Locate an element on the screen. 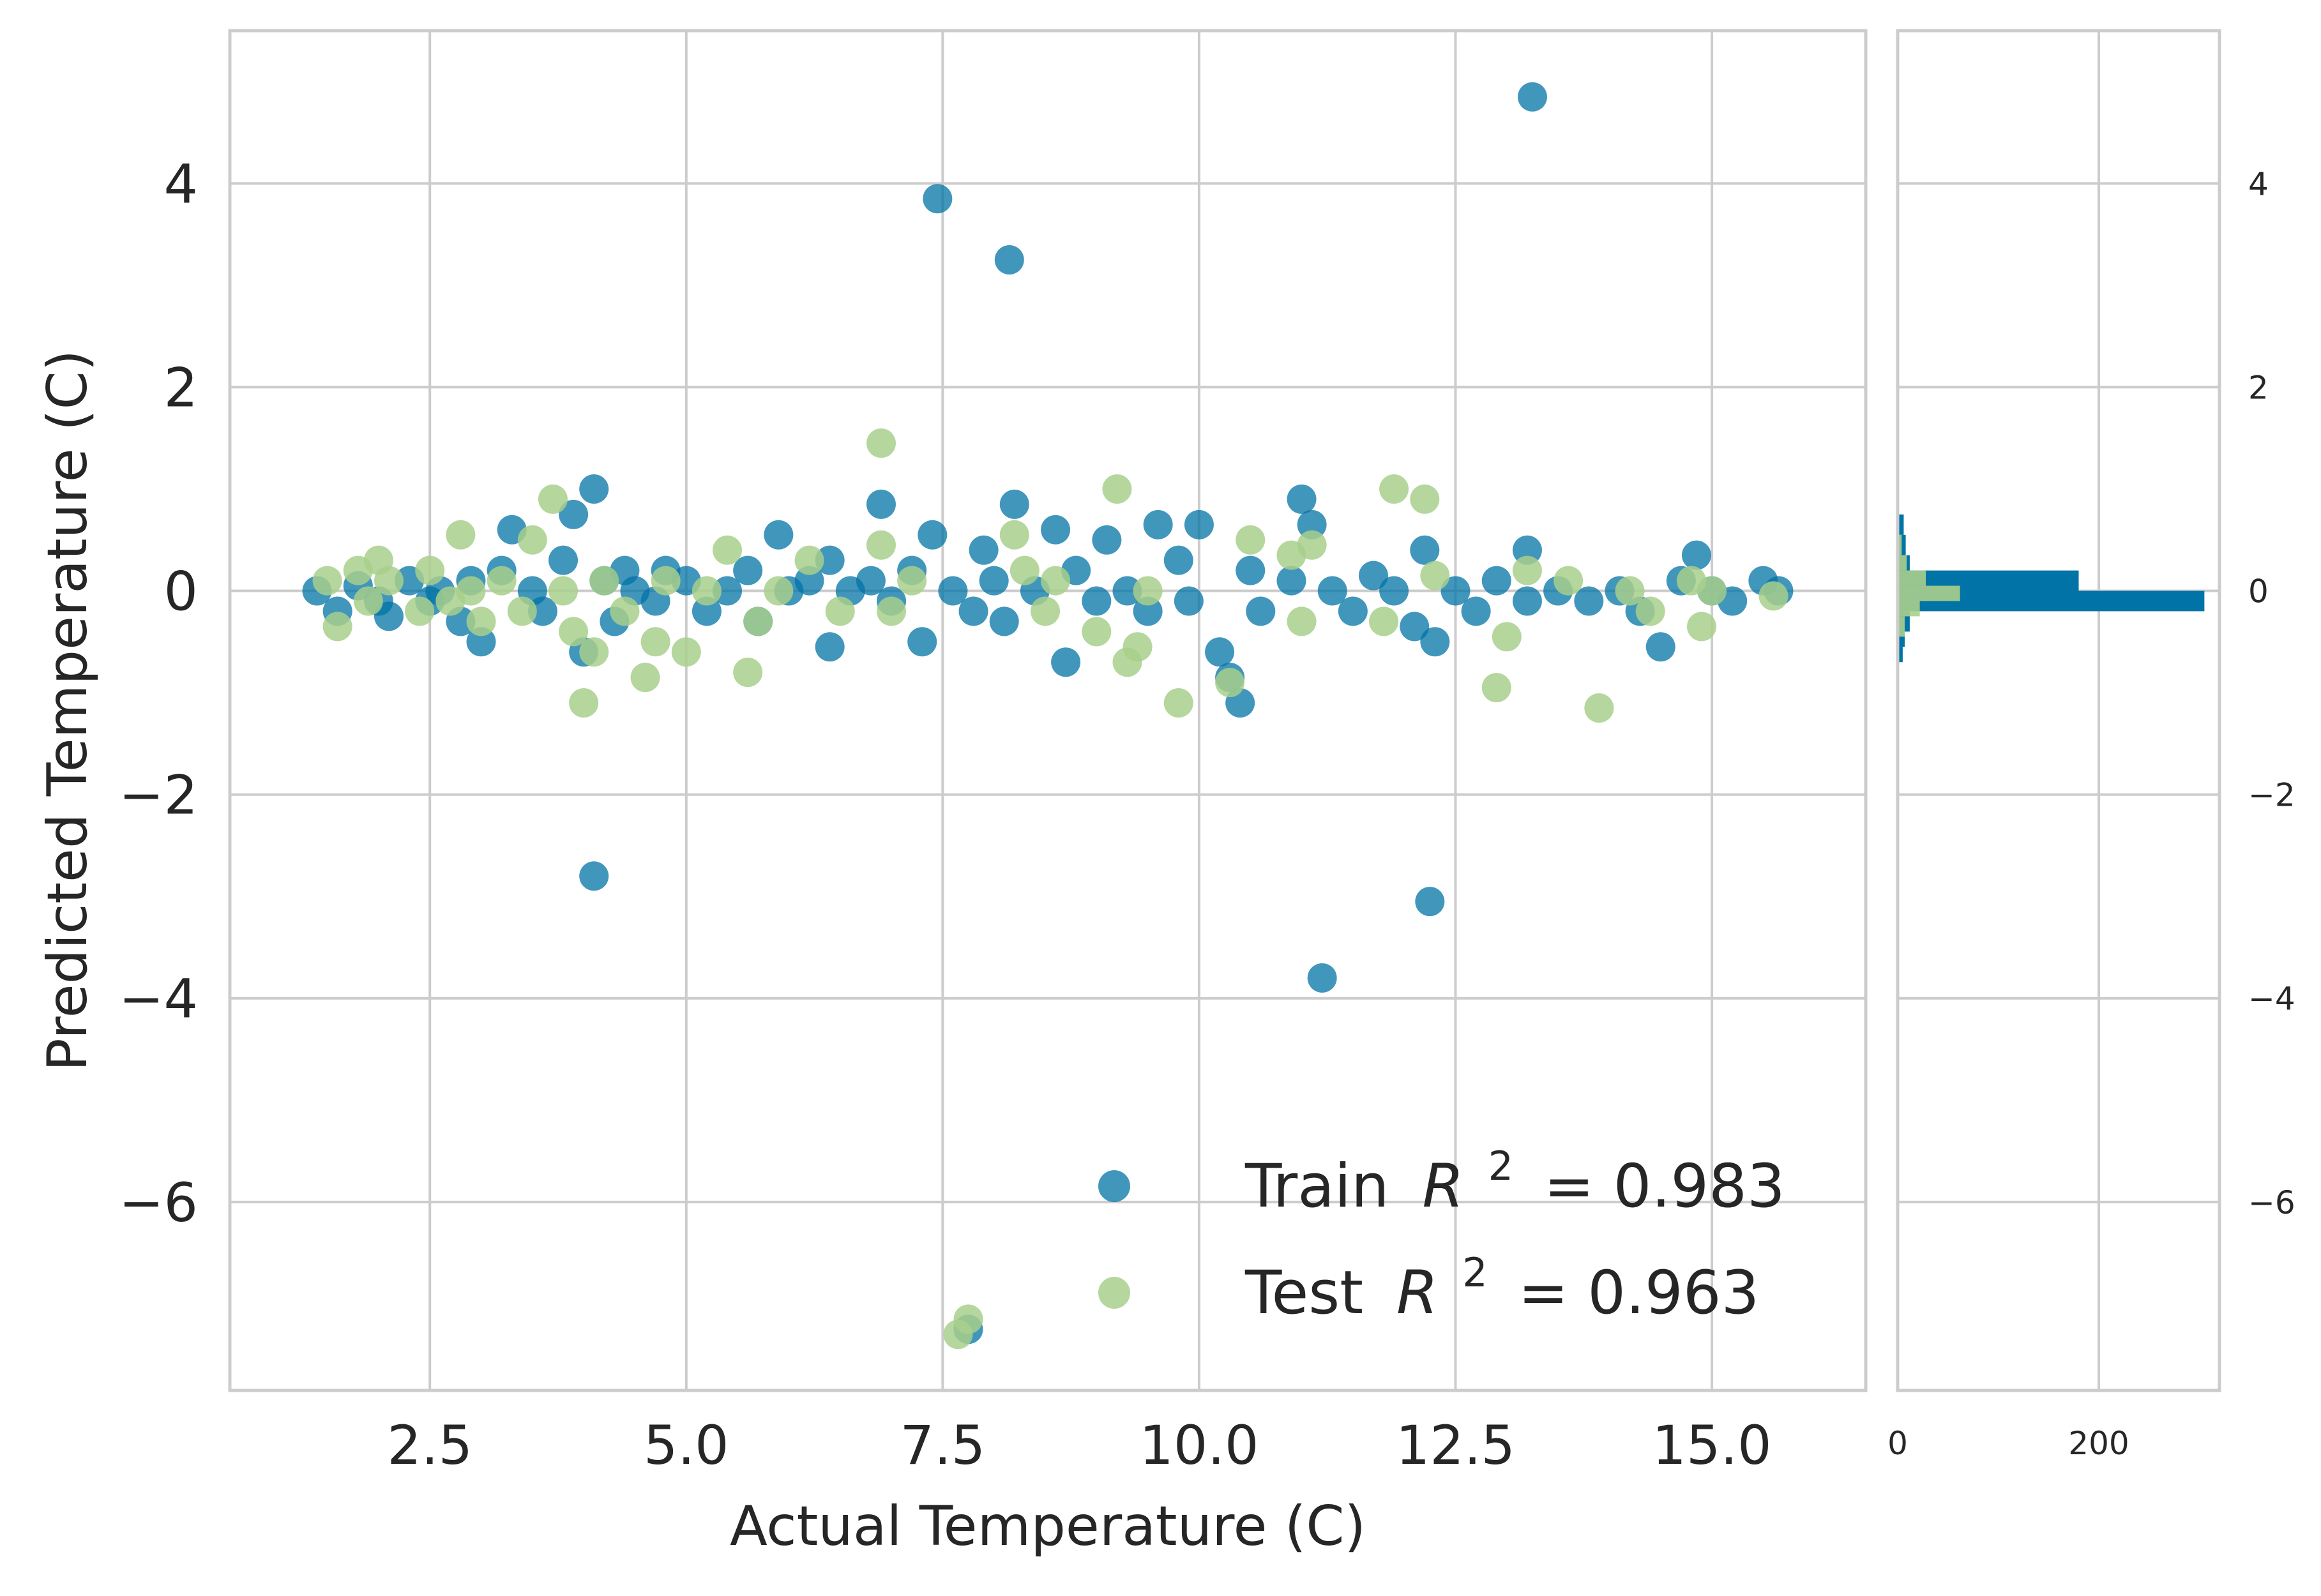 This screenshot has width=2321, height=1596. x-tick-label: 12.5 is located at coordinates (1455, 1445).